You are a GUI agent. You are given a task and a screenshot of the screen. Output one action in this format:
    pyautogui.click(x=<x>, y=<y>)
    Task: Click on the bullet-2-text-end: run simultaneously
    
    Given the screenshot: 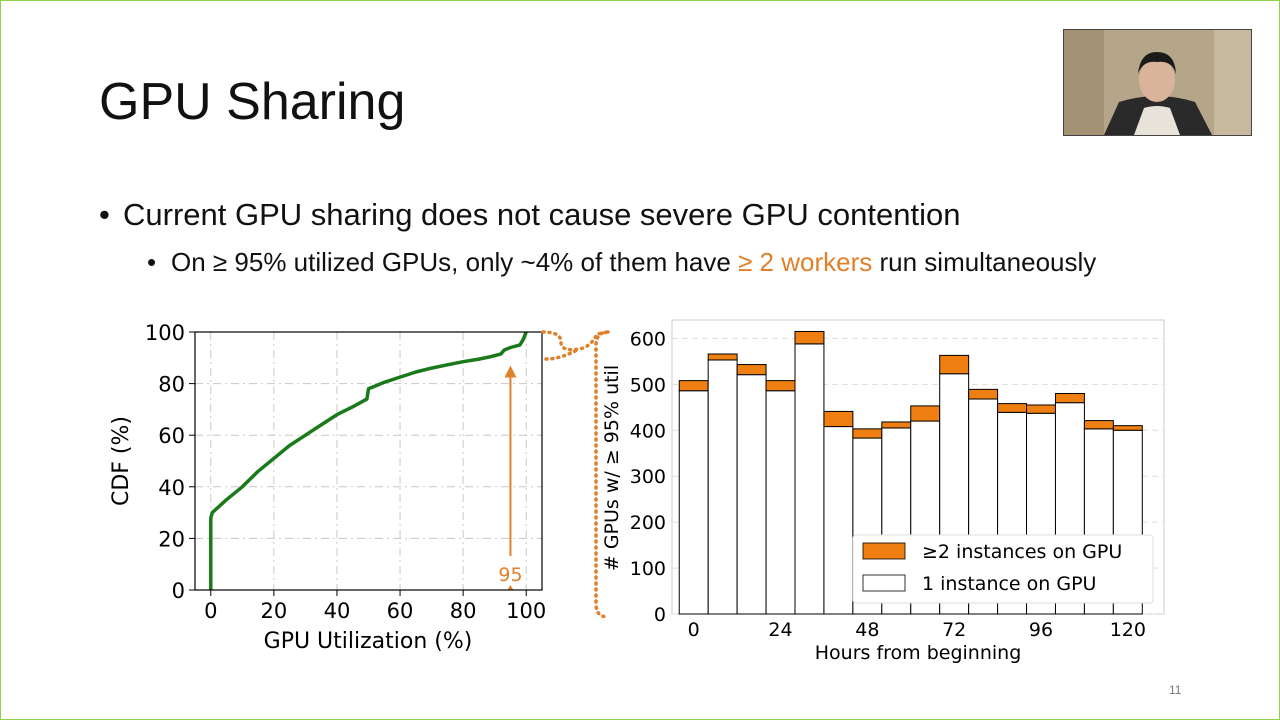 What is the action you would take?
    pyautogui.click(x=984, y=262)
    